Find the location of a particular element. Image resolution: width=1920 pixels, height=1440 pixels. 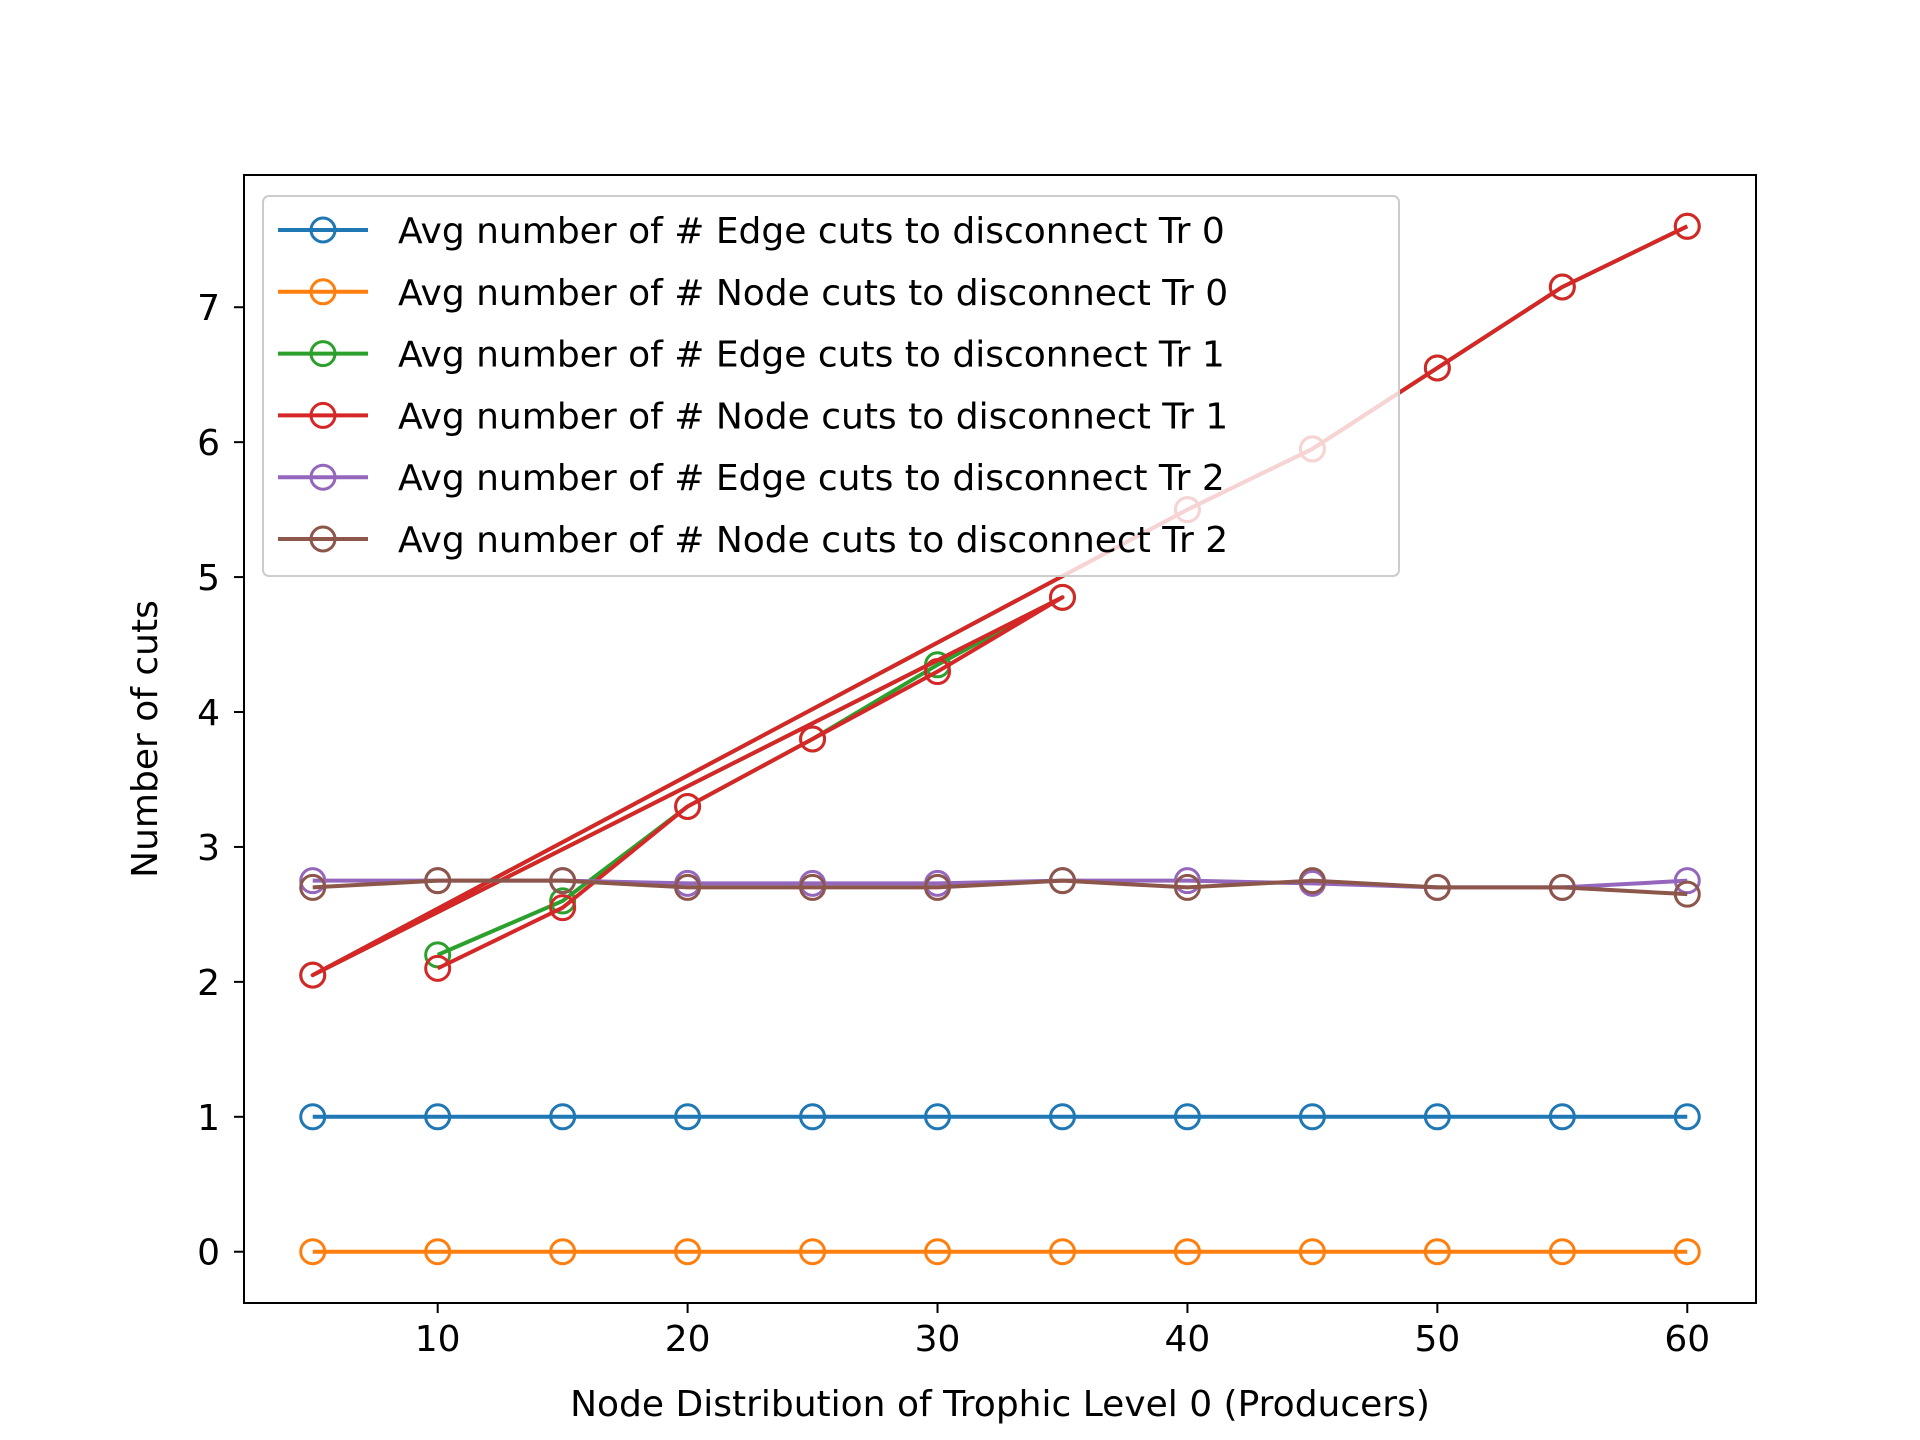

x-tick-label: 10 is located at coordinates (438, 1339).